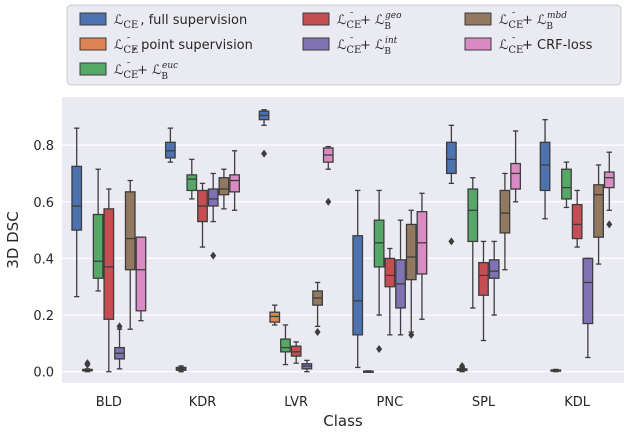  Describe the element at coordinates (369, 21) in the screenshot. I see `legend-label: ℒCE˜ + ℒBgeo` at that location.